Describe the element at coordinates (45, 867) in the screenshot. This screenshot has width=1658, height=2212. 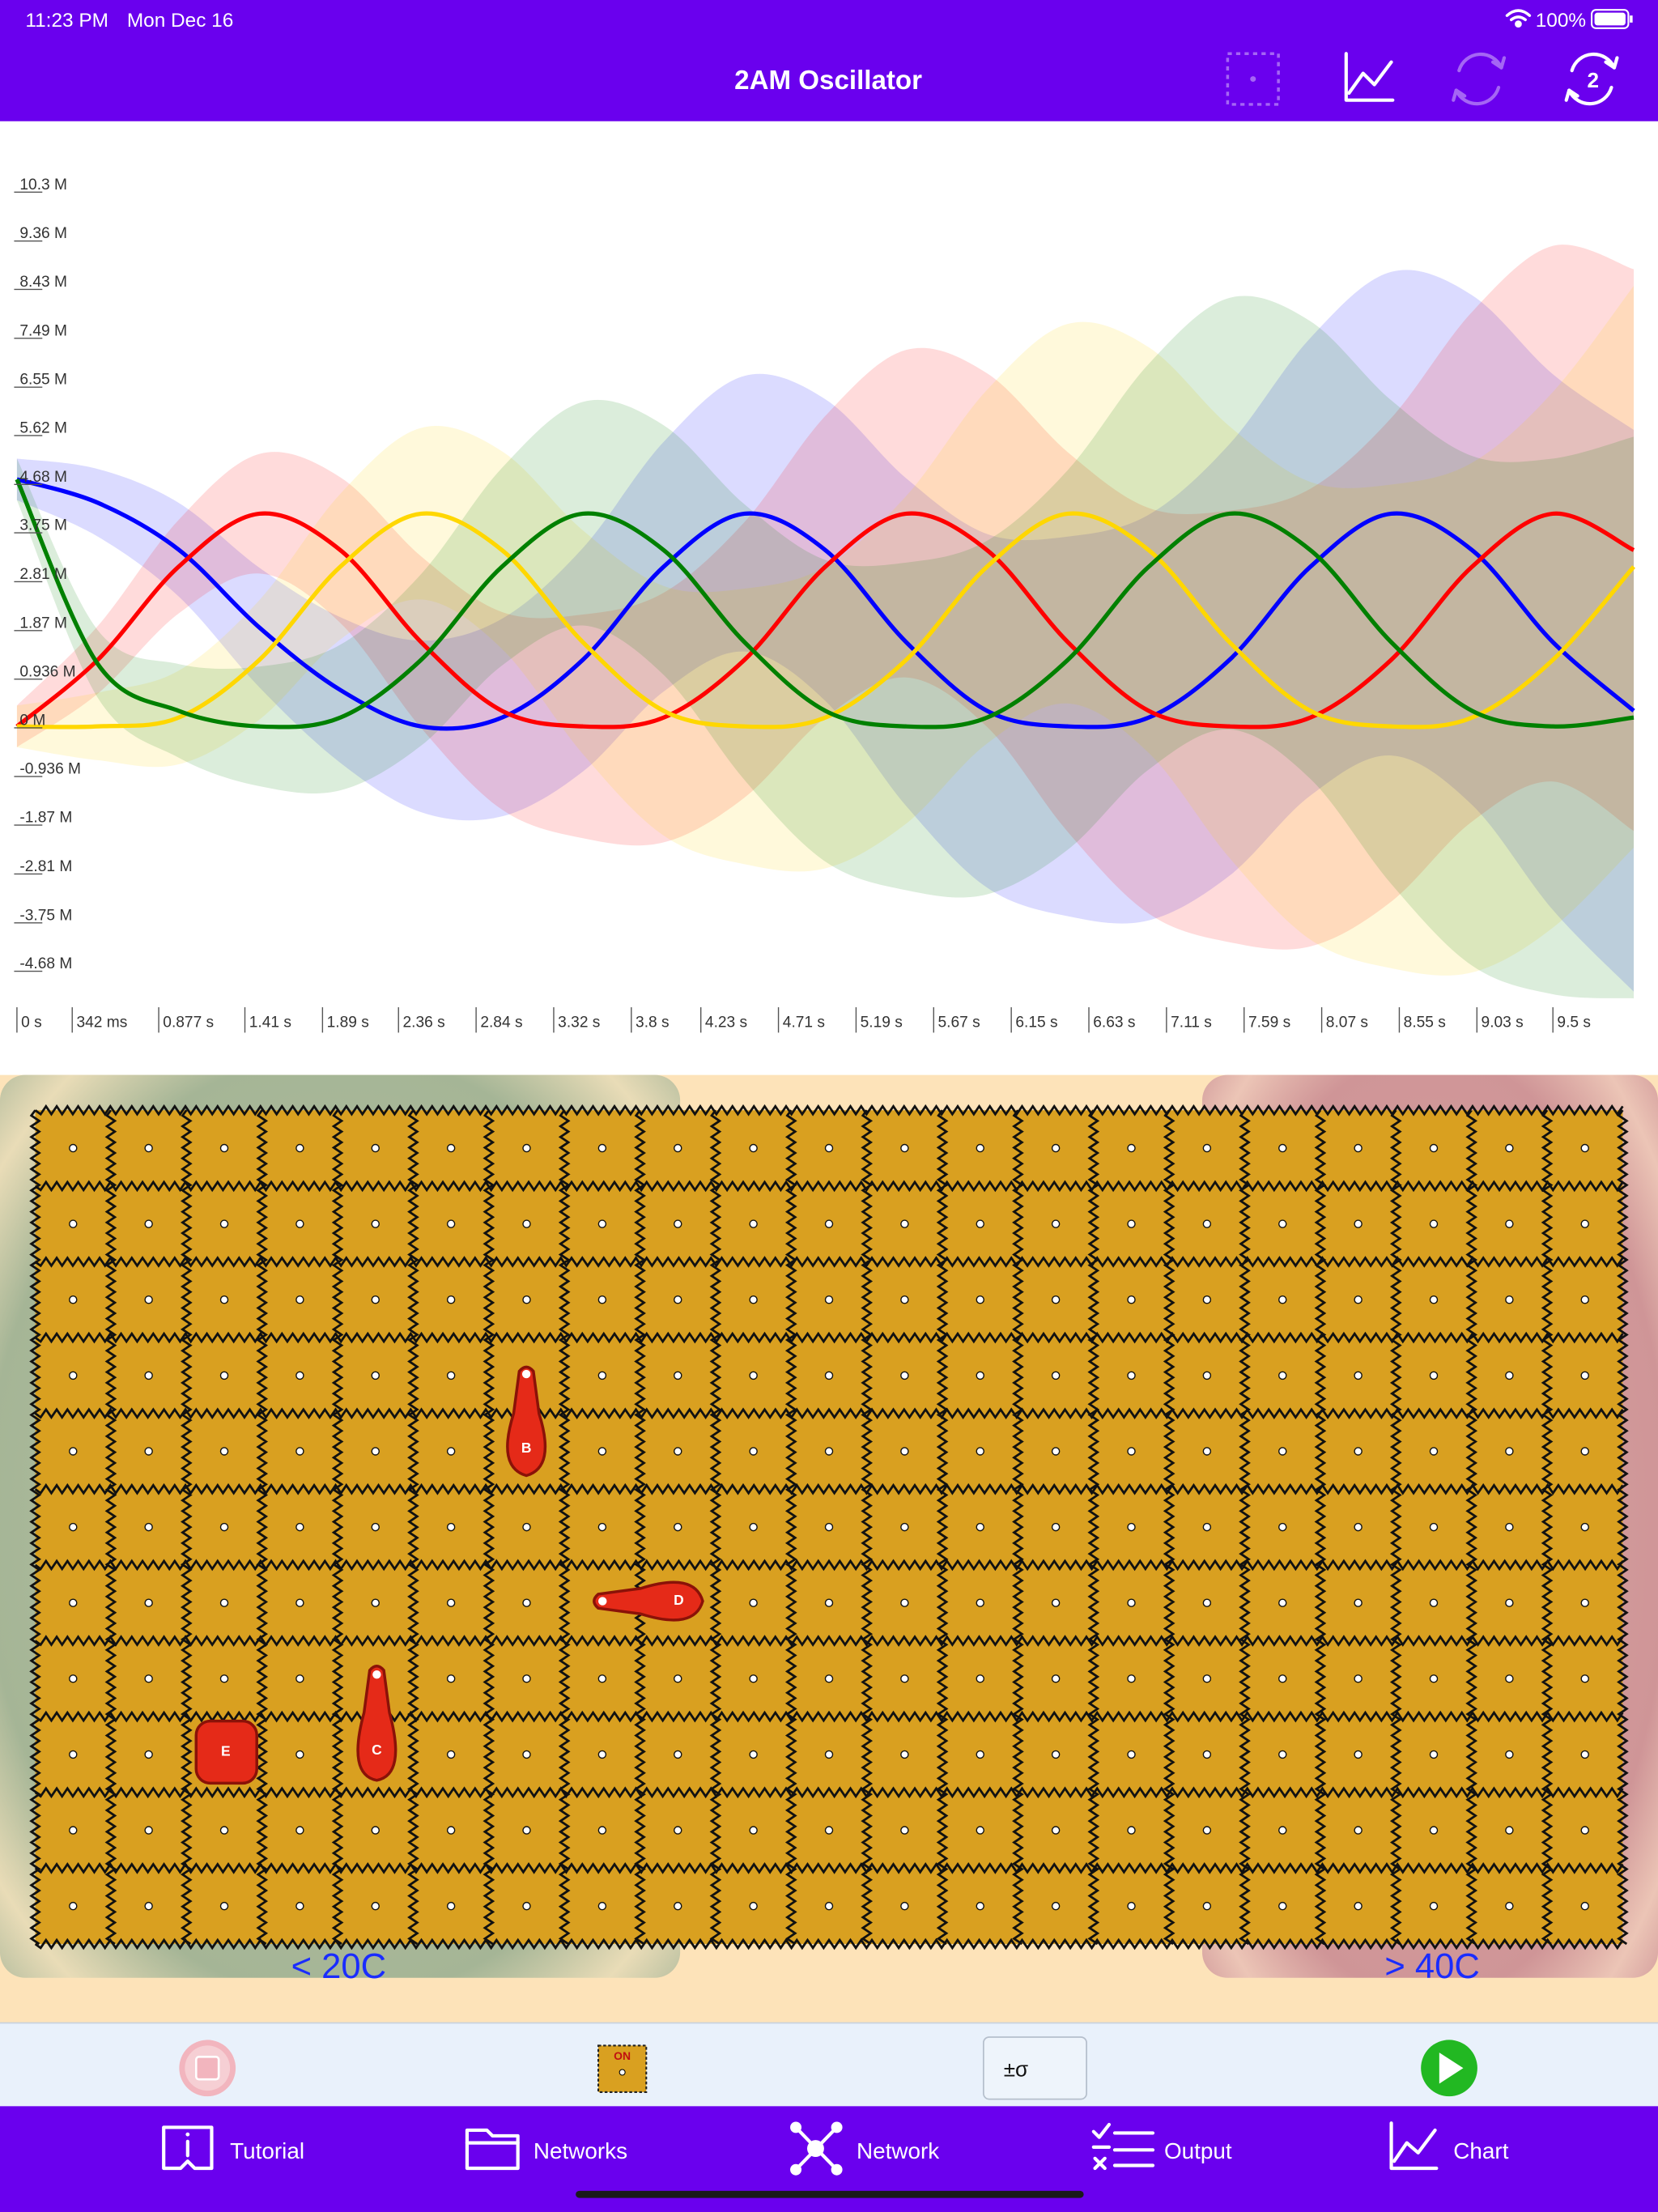
I see `y-tick-label: -2.81 M` at that location.